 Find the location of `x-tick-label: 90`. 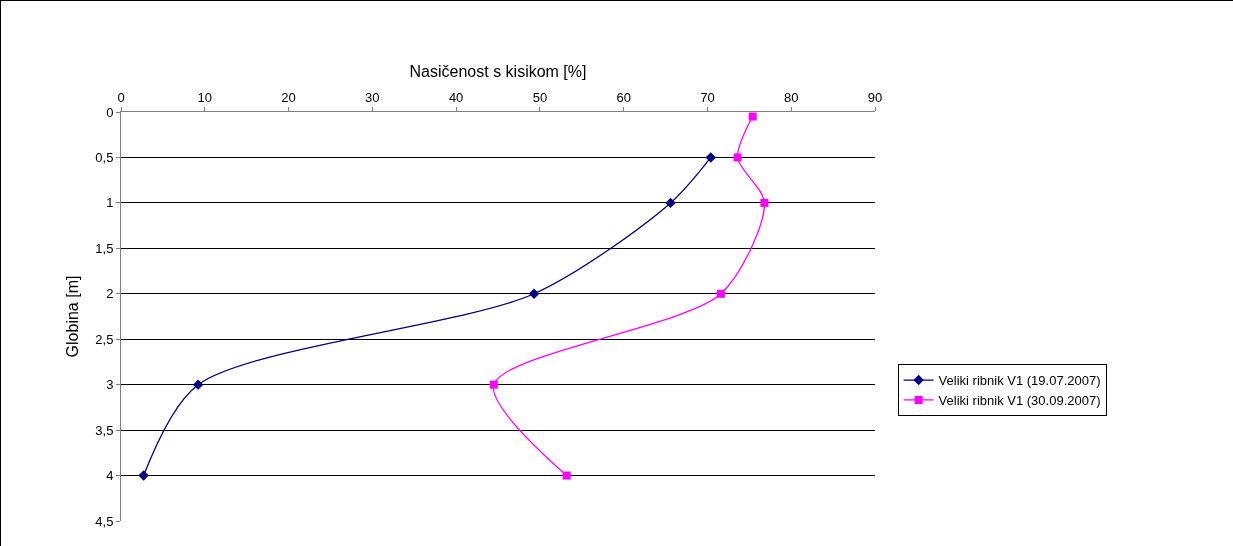

x-tick-label: 90 is located at coordinates (875, 97).